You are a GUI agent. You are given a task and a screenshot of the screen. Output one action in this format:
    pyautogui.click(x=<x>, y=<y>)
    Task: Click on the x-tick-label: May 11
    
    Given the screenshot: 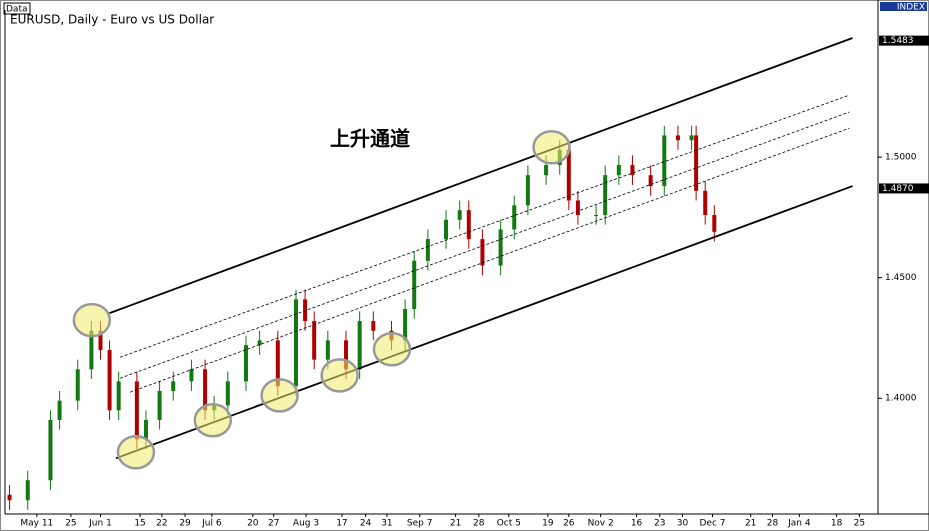 What is the action you would take?
    pyautogui.click(x=36, y=524)
    